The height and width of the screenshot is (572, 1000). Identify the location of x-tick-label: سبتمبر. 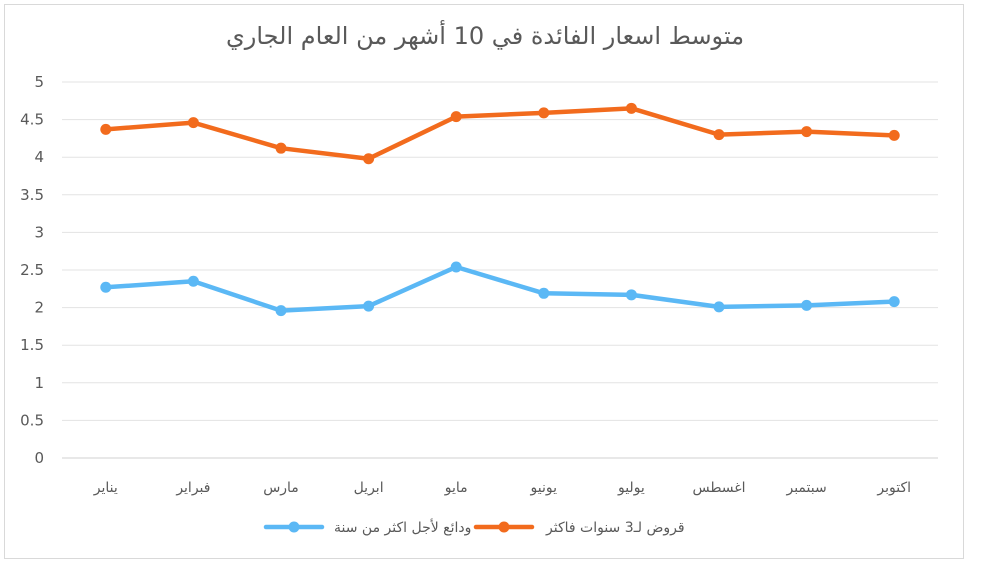
(805, 488).